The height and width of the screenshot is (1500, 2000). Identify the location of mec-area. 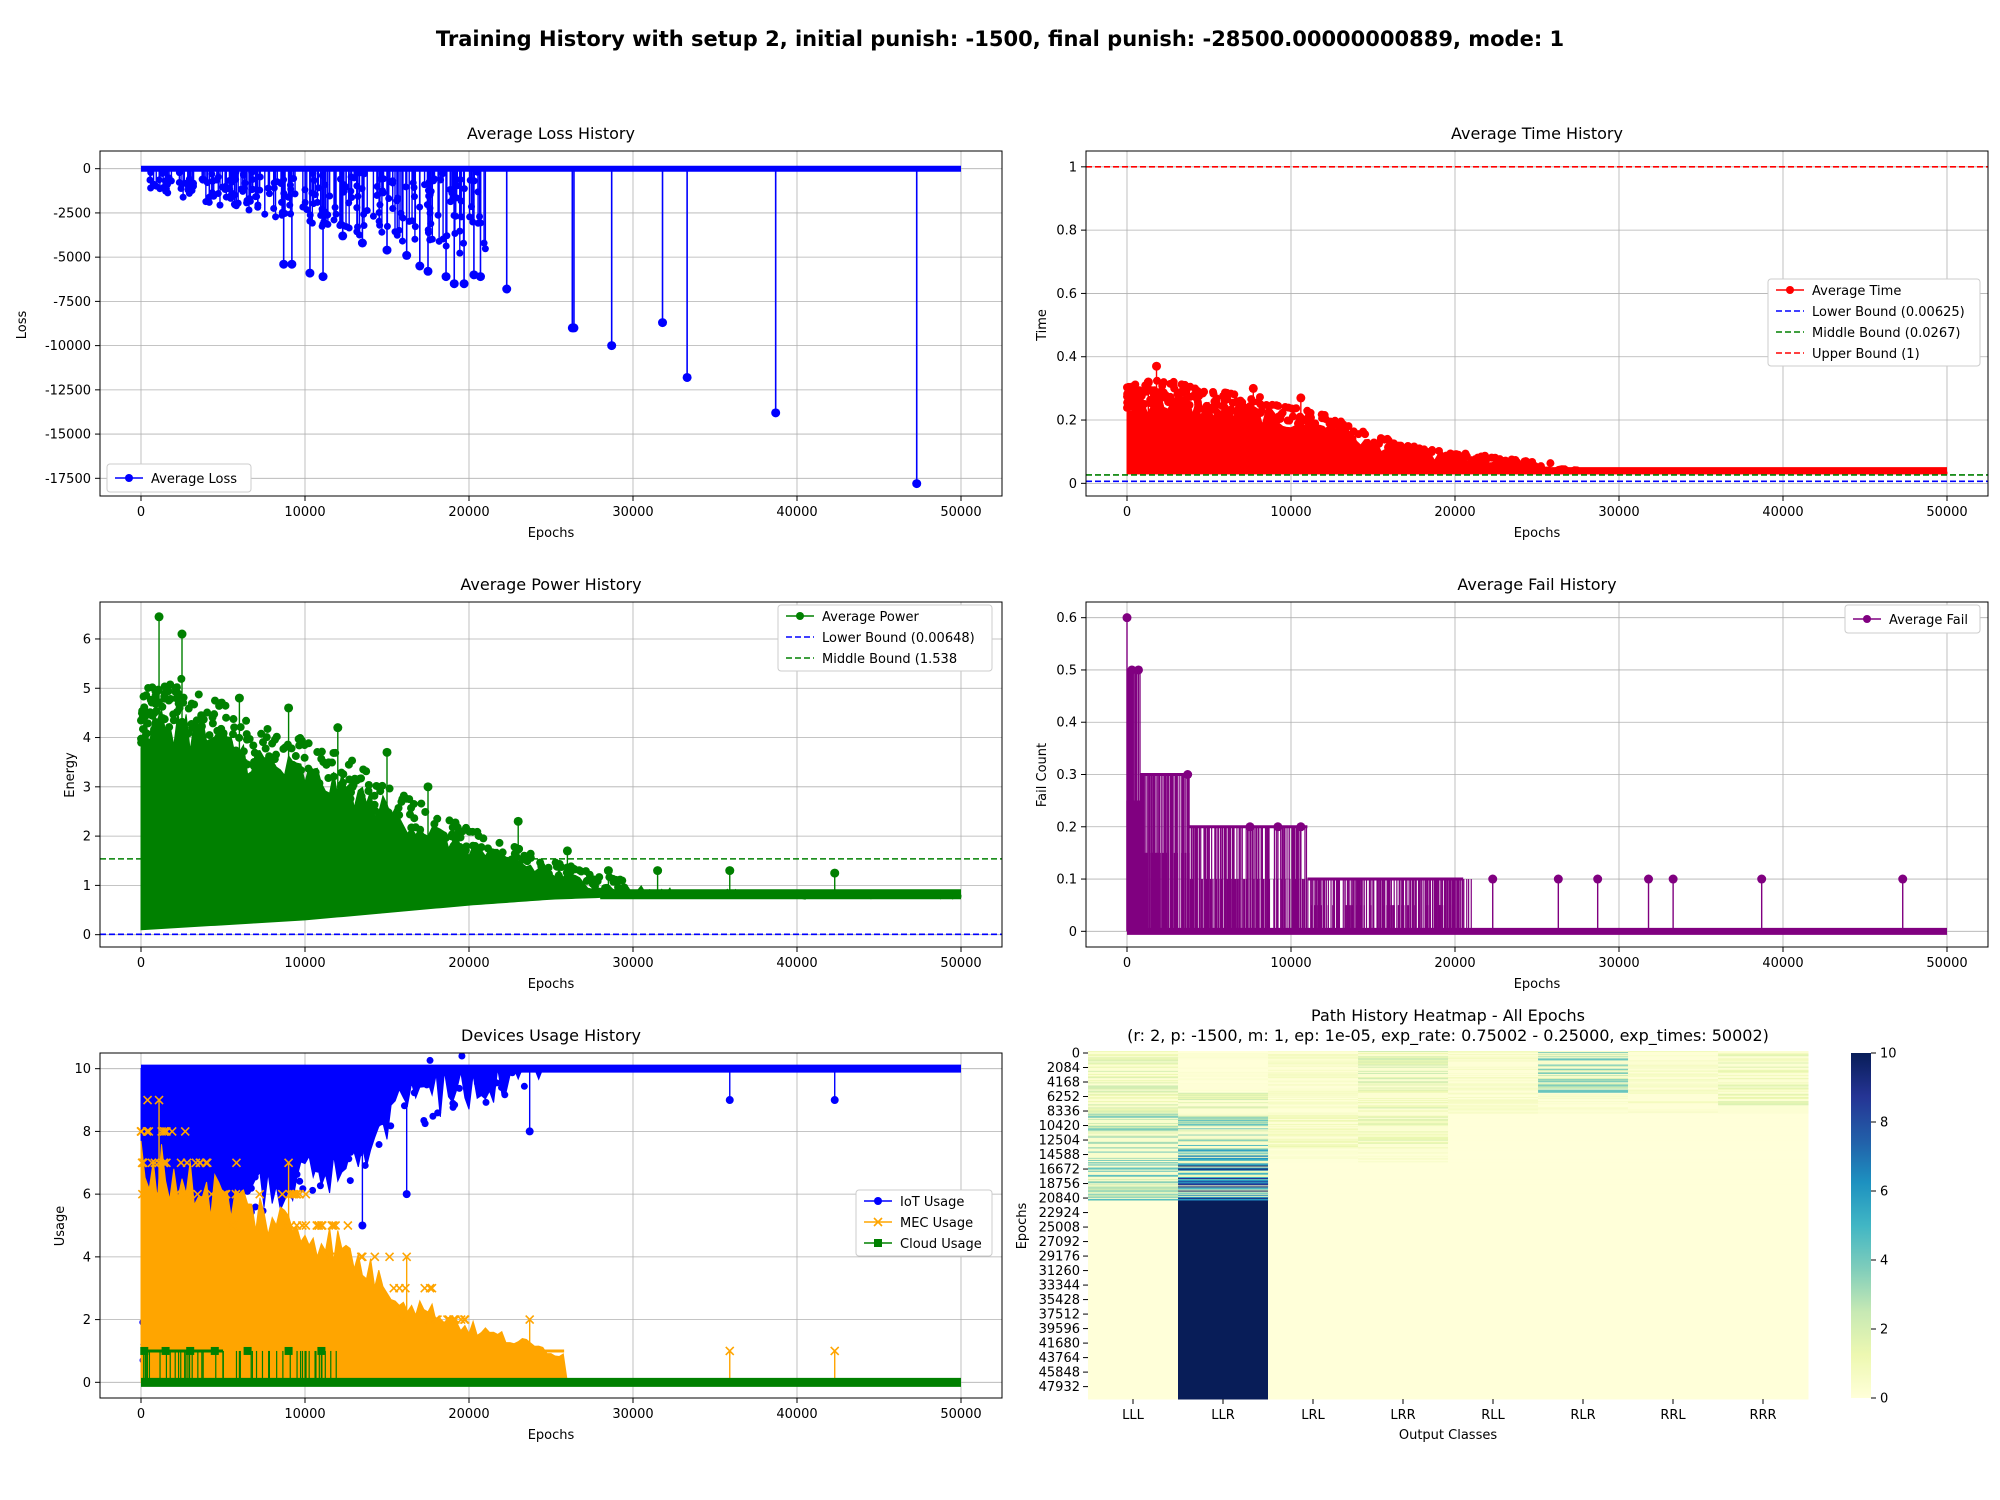
(354, 1261).